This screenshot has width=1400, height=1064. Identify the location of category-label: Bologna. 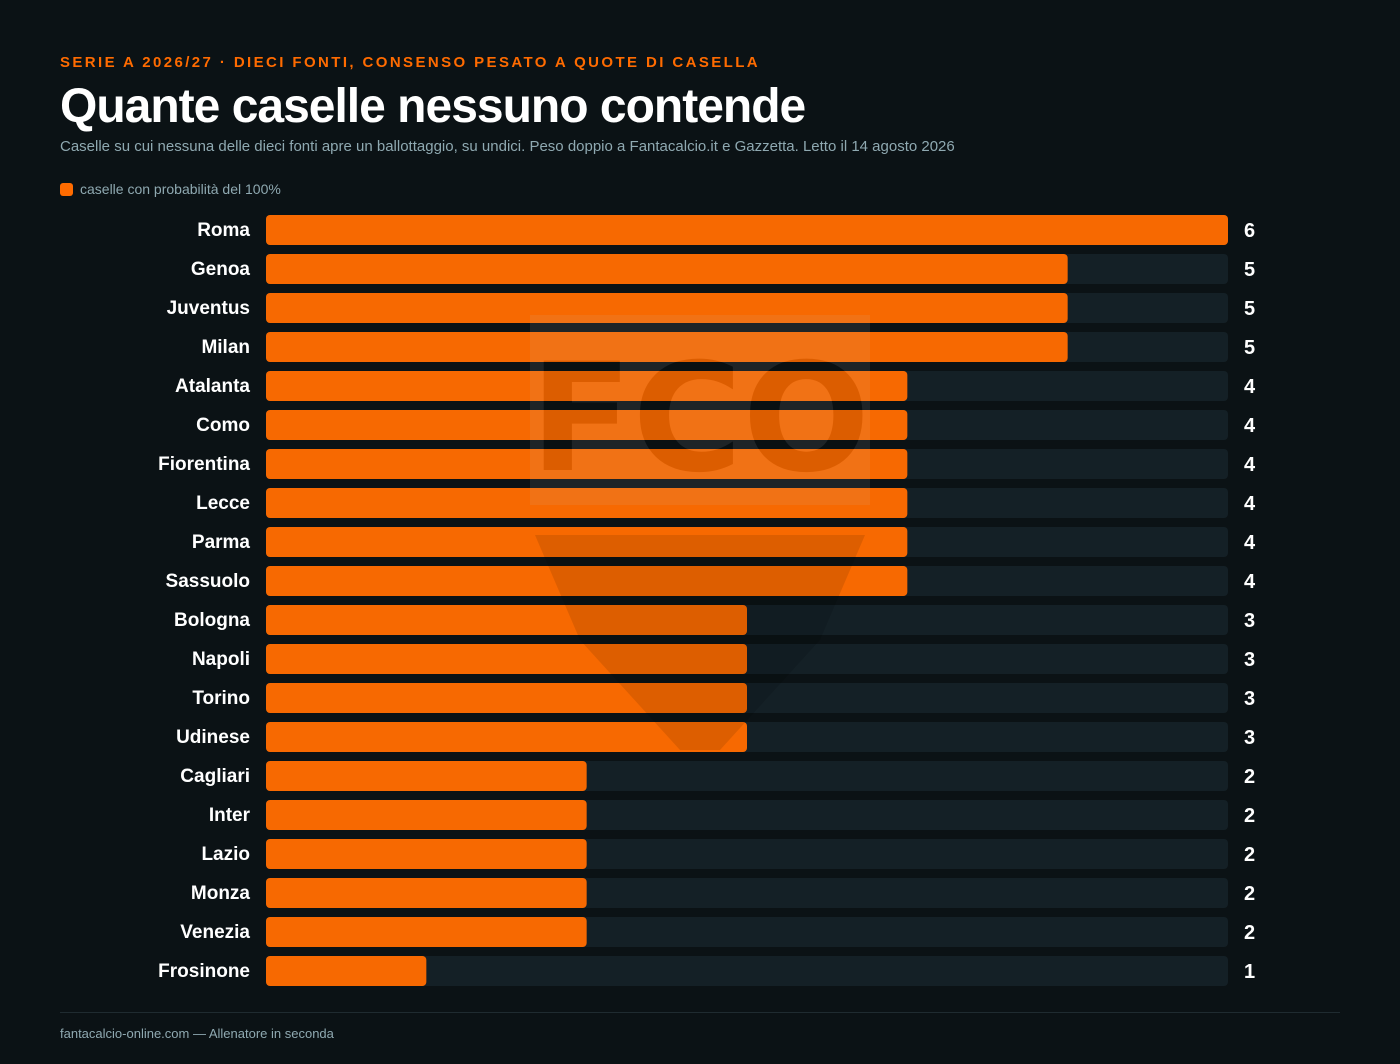
(212, 620).